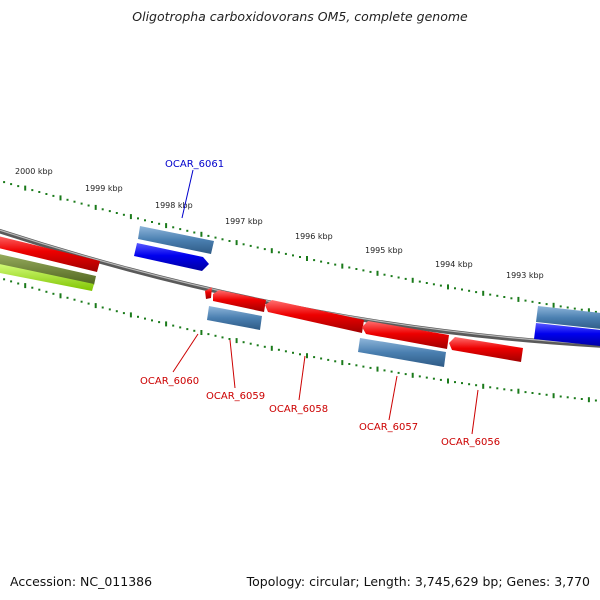 The width and height of the screenshot is (600, 600). What do you see at coordinates (81, 581) in the screenshot?
I see `accession-label: Accession: NC_011386` at bounding box center [81, 581].